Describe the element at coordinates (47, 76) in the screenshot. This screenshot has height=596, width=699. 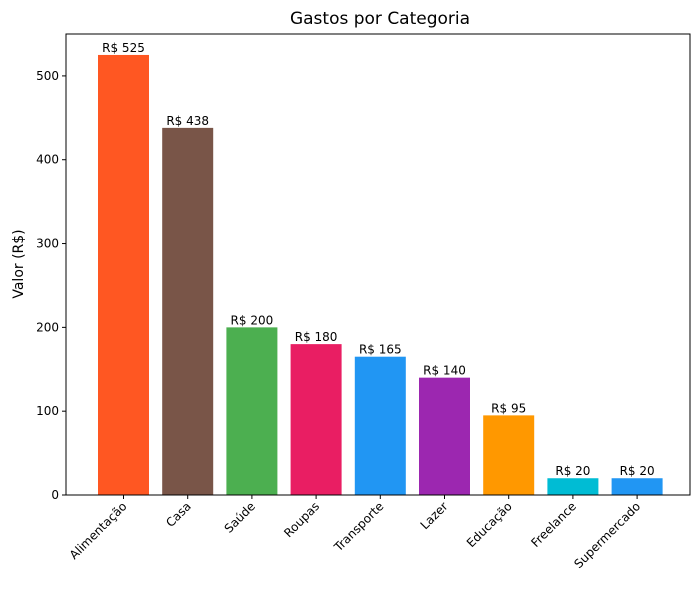
I see `y-tick-label: 500` at that location.